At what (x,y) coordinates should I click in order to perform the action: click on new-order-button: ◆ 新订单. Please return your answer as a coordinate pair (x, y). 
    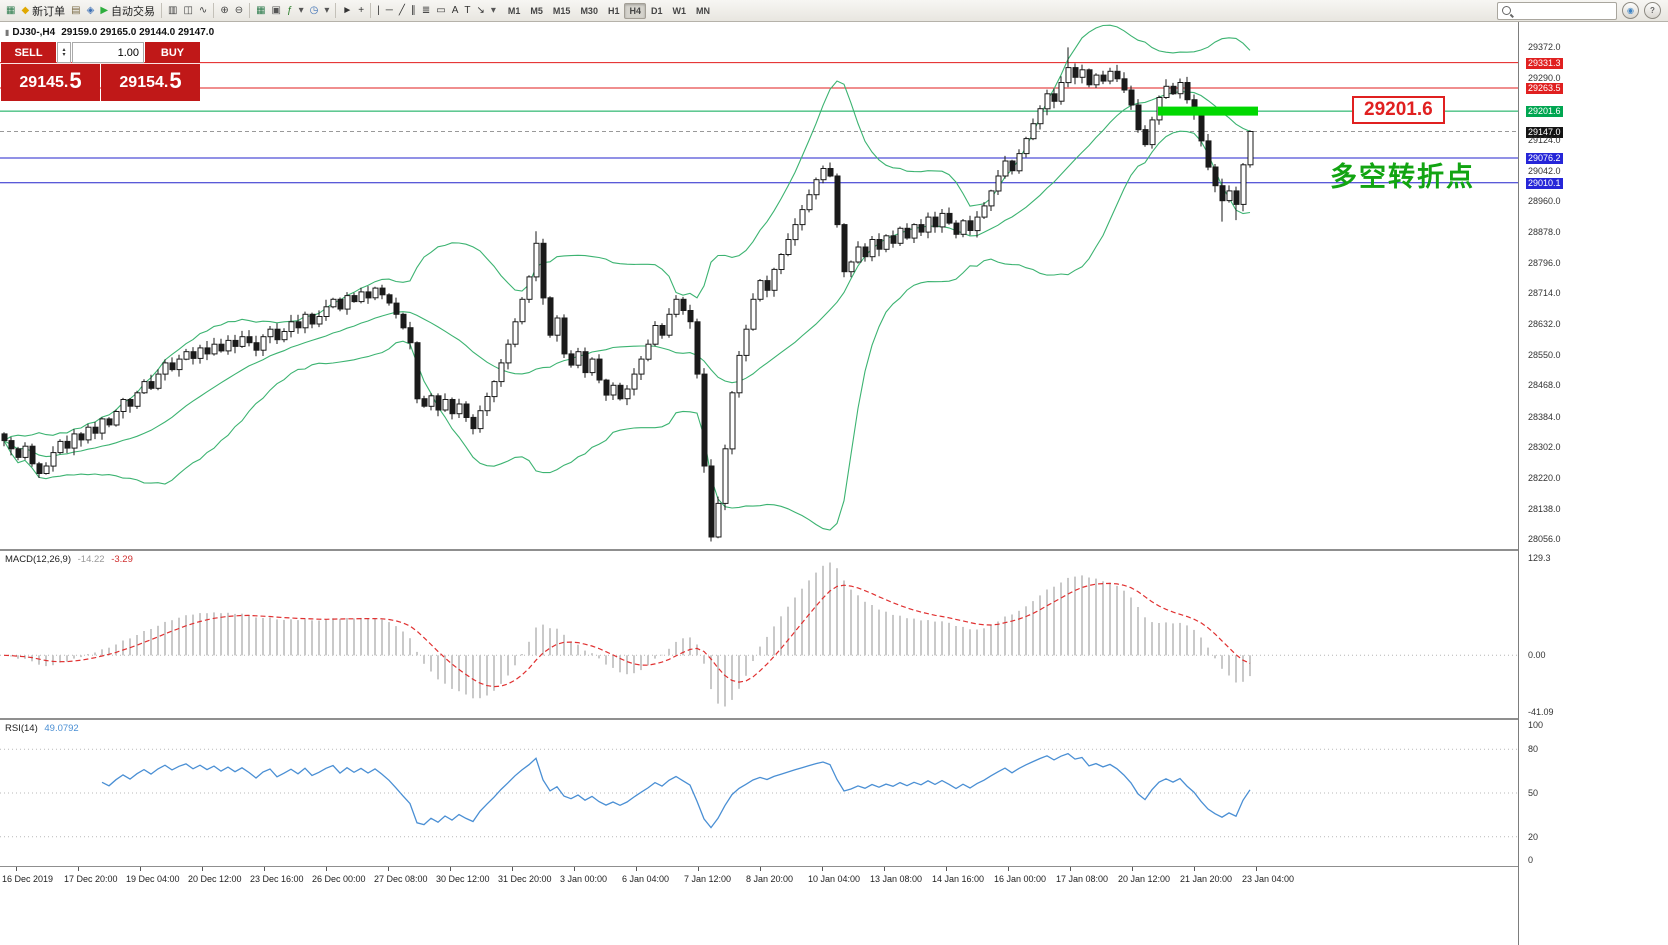
    Looking at the image, I should click on (43, 11).